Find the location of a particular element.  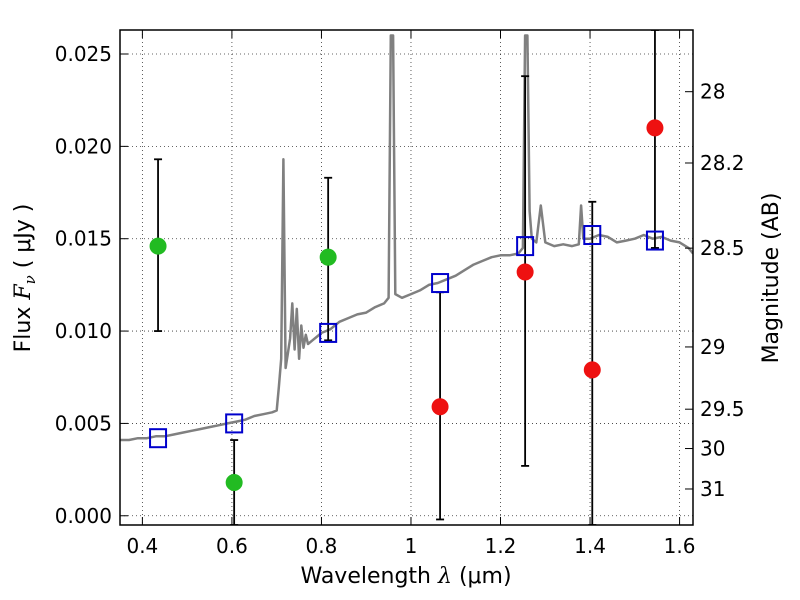

y2-tick-label: 28.2 is located at coordinates (722, 163).